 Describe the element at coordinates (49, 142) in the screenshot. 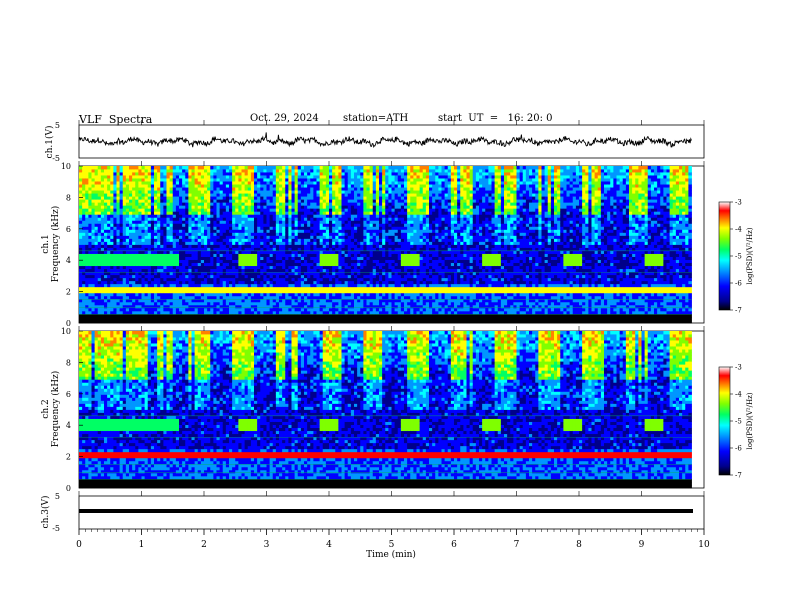

I see `ch1-ylabel: ch.1(V)` at that location.